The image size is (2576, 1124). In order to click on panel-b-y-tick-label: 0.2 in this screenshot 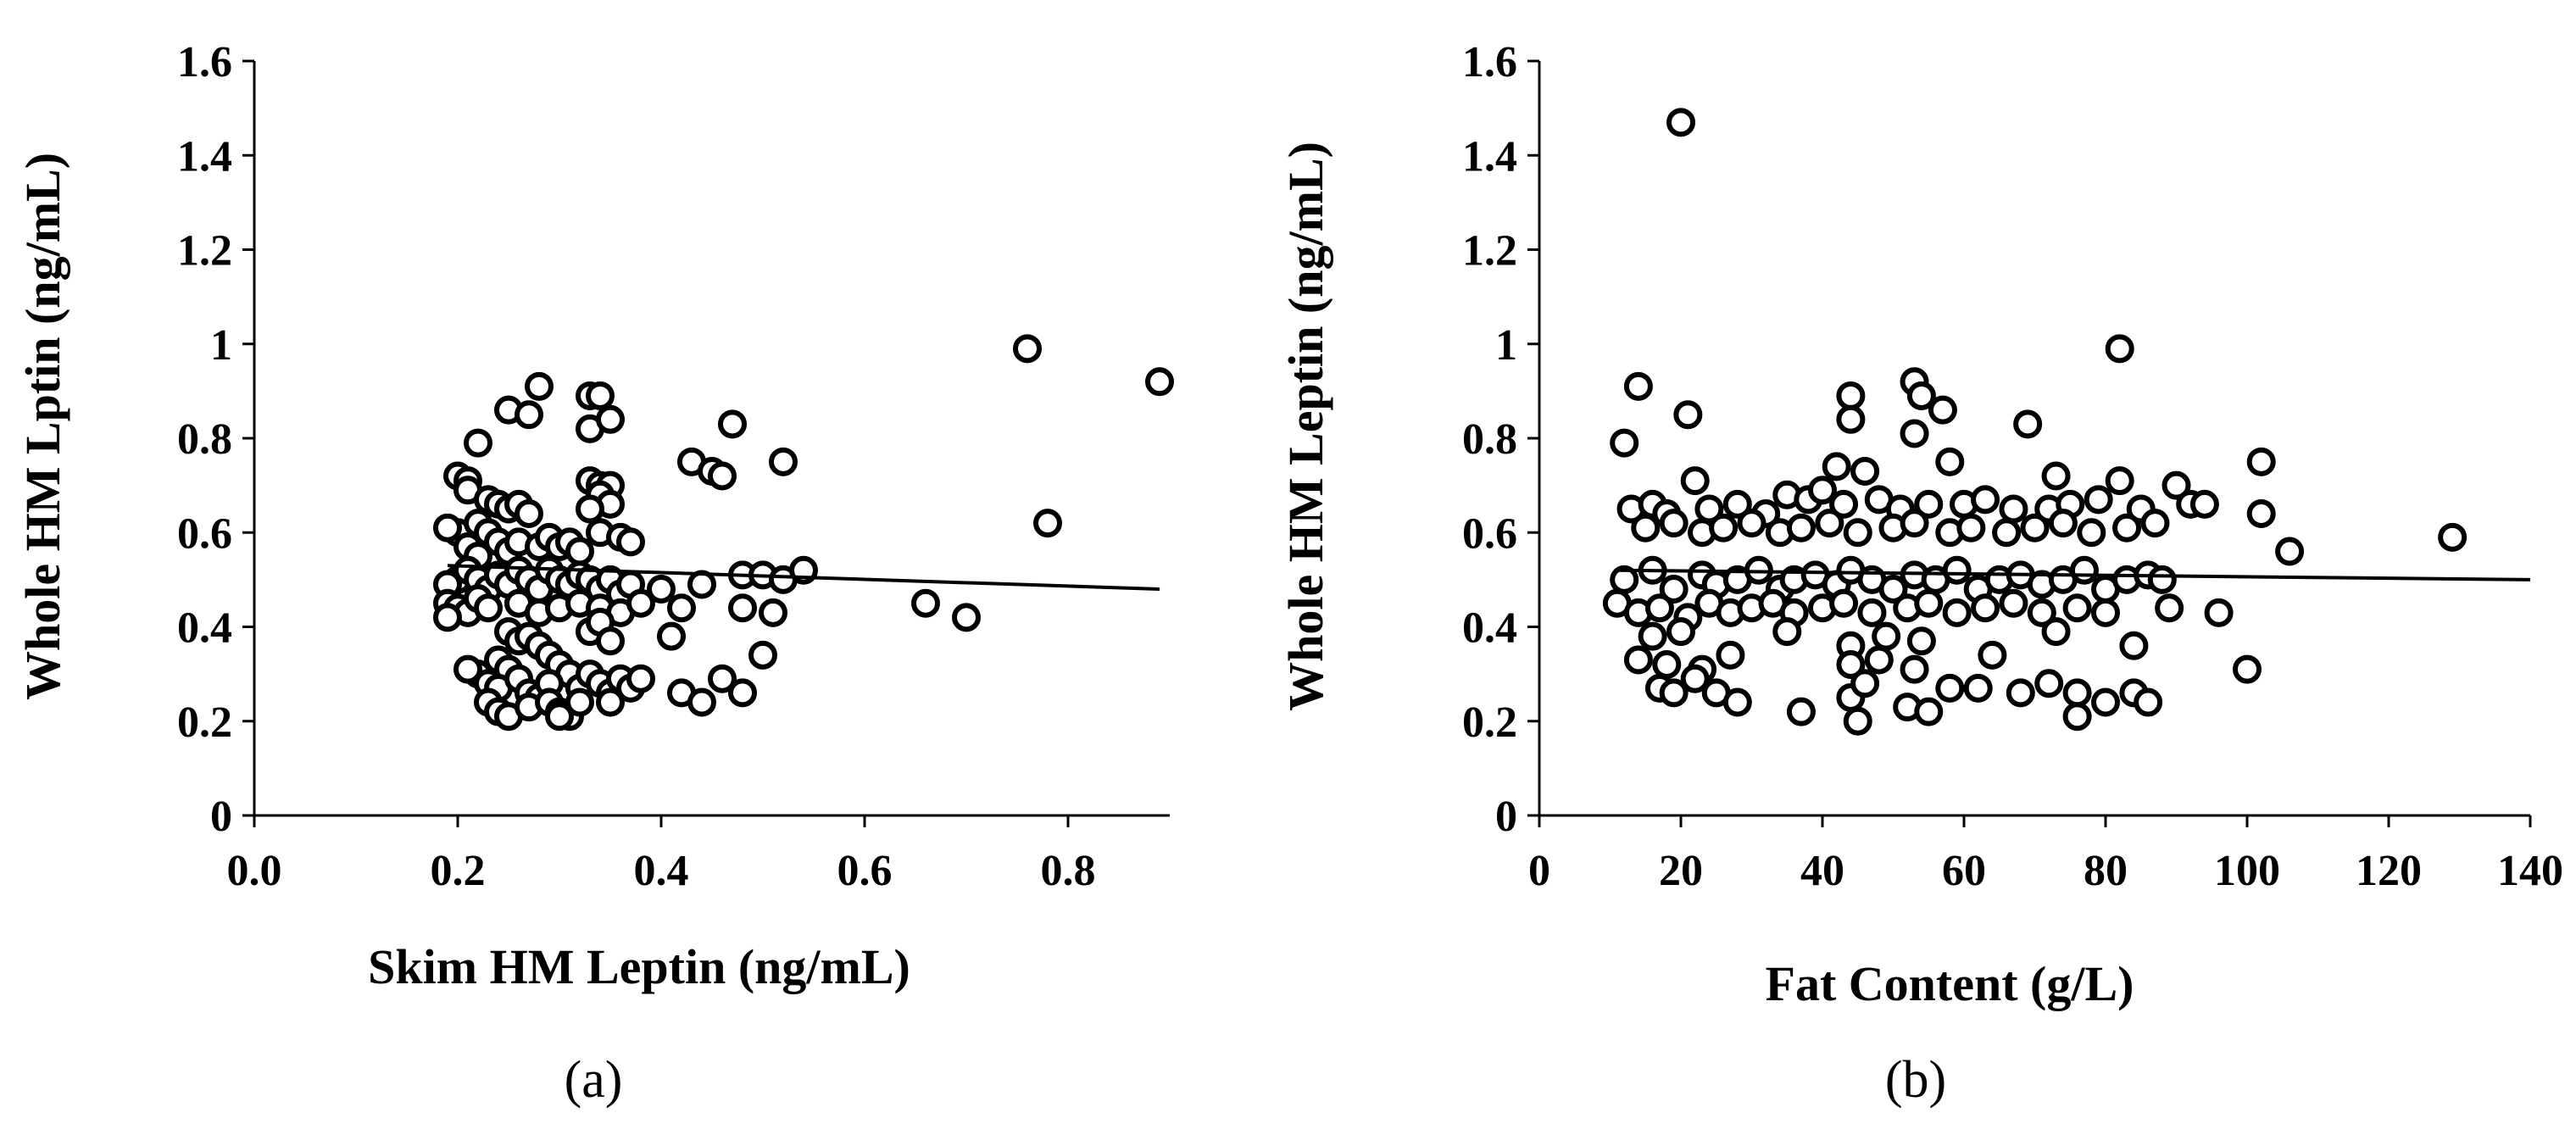, I will do `click(1489, 722)`.